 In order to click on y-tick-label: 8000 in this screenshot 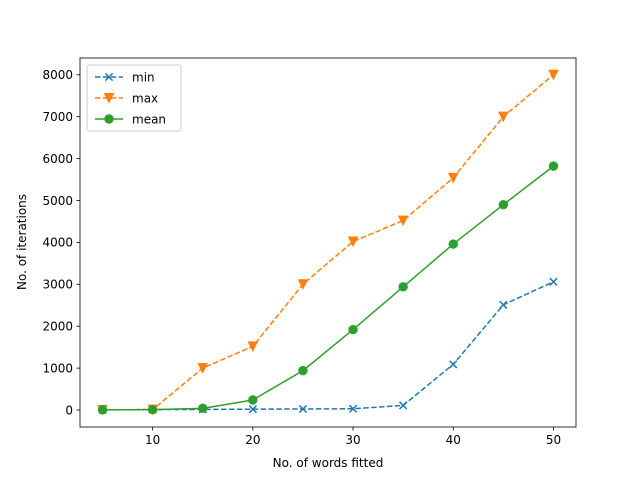, I will do `click(57, 75)`.